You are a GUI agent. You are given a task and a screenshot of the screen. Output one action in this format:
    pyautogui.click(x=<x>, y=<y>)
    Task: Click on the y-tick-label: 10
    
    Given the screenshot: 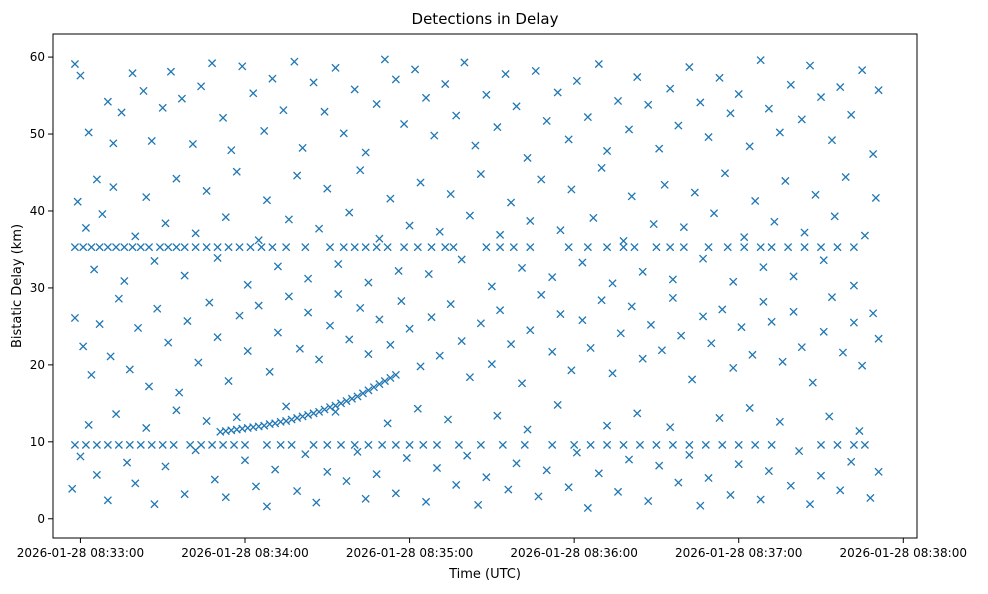 What is the action you would take?
    pyautogui.click(x=37, y=442)
    